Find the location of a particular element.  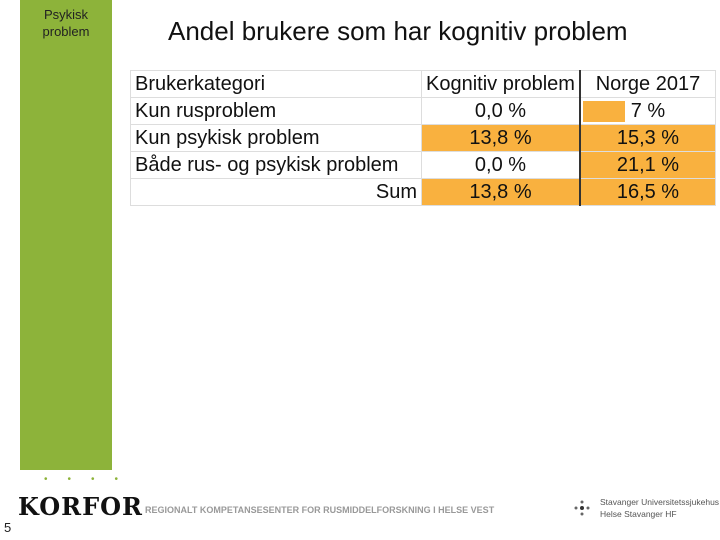

cell: 15,3 % is located at coordinates (647, 138).